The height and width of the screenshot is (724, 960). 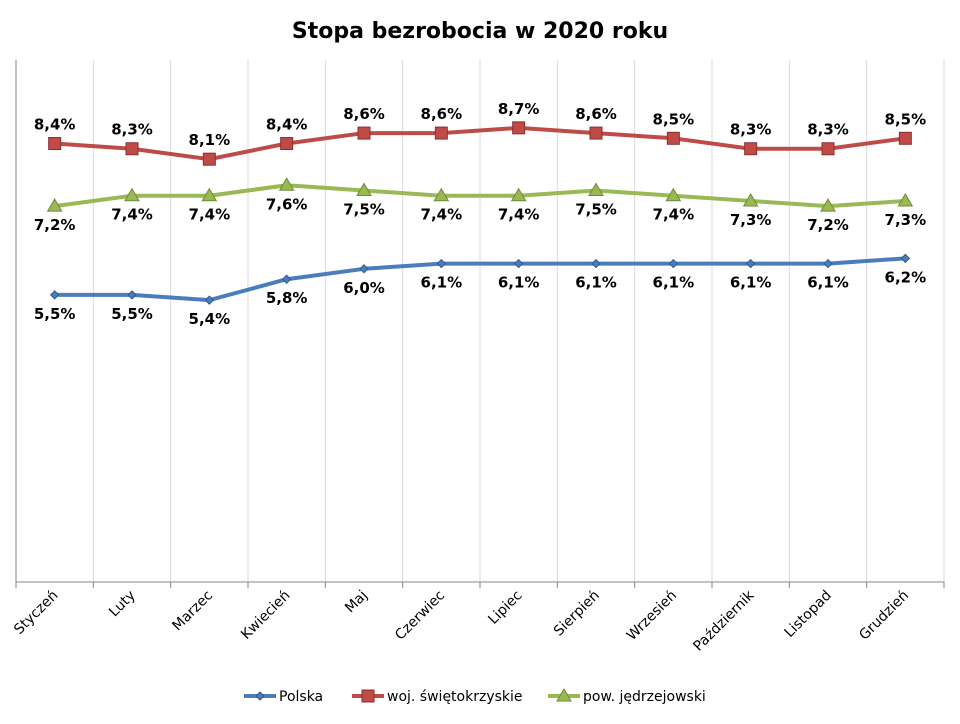 I want to click on x-tick-label: Czerwiec, so click(x=420, y=616).